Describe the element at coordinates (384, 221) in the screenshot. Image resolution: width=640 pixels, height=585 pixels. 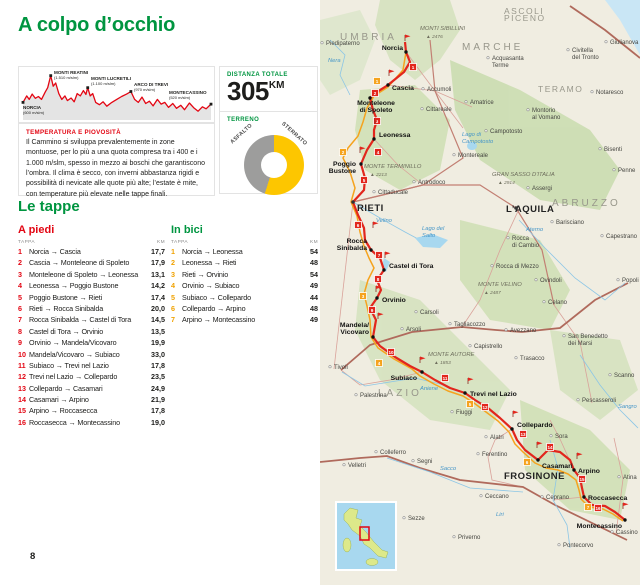
I see `svg-text: Velino` at that location.